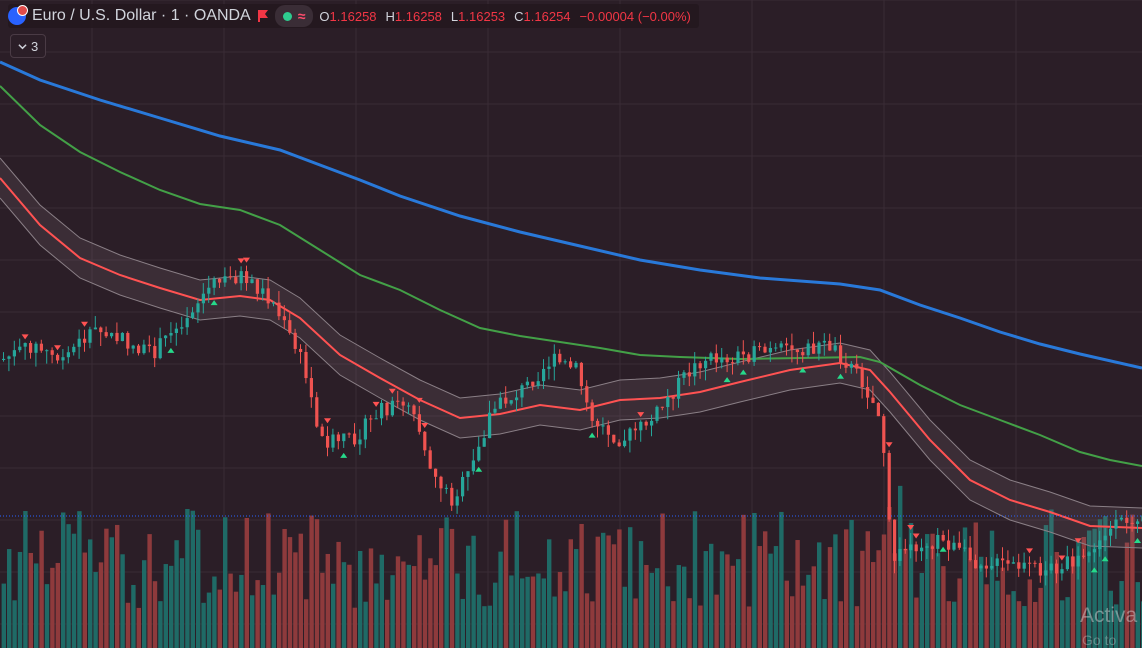 The image size is (1142, 648). What do you see at coordinates (301, 16) in the screenshot?
I see `wave-icon: ≈` at bounding box center [301, 16].